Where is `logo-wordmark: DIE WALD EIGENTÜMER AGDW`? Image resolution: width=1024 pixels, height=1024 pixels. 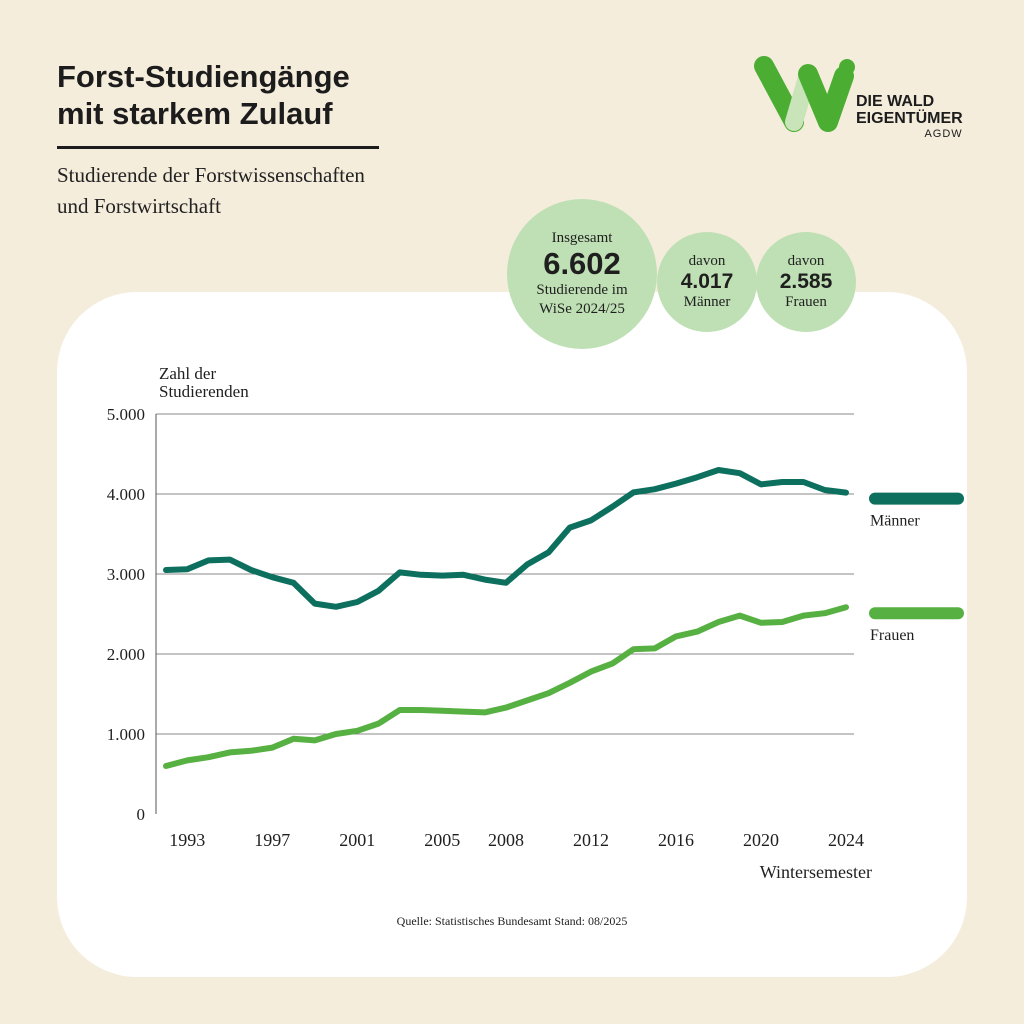 logo-wordmark: DIE WALD EIGENTÜMER AGDW is located at coordinates (909, 117).